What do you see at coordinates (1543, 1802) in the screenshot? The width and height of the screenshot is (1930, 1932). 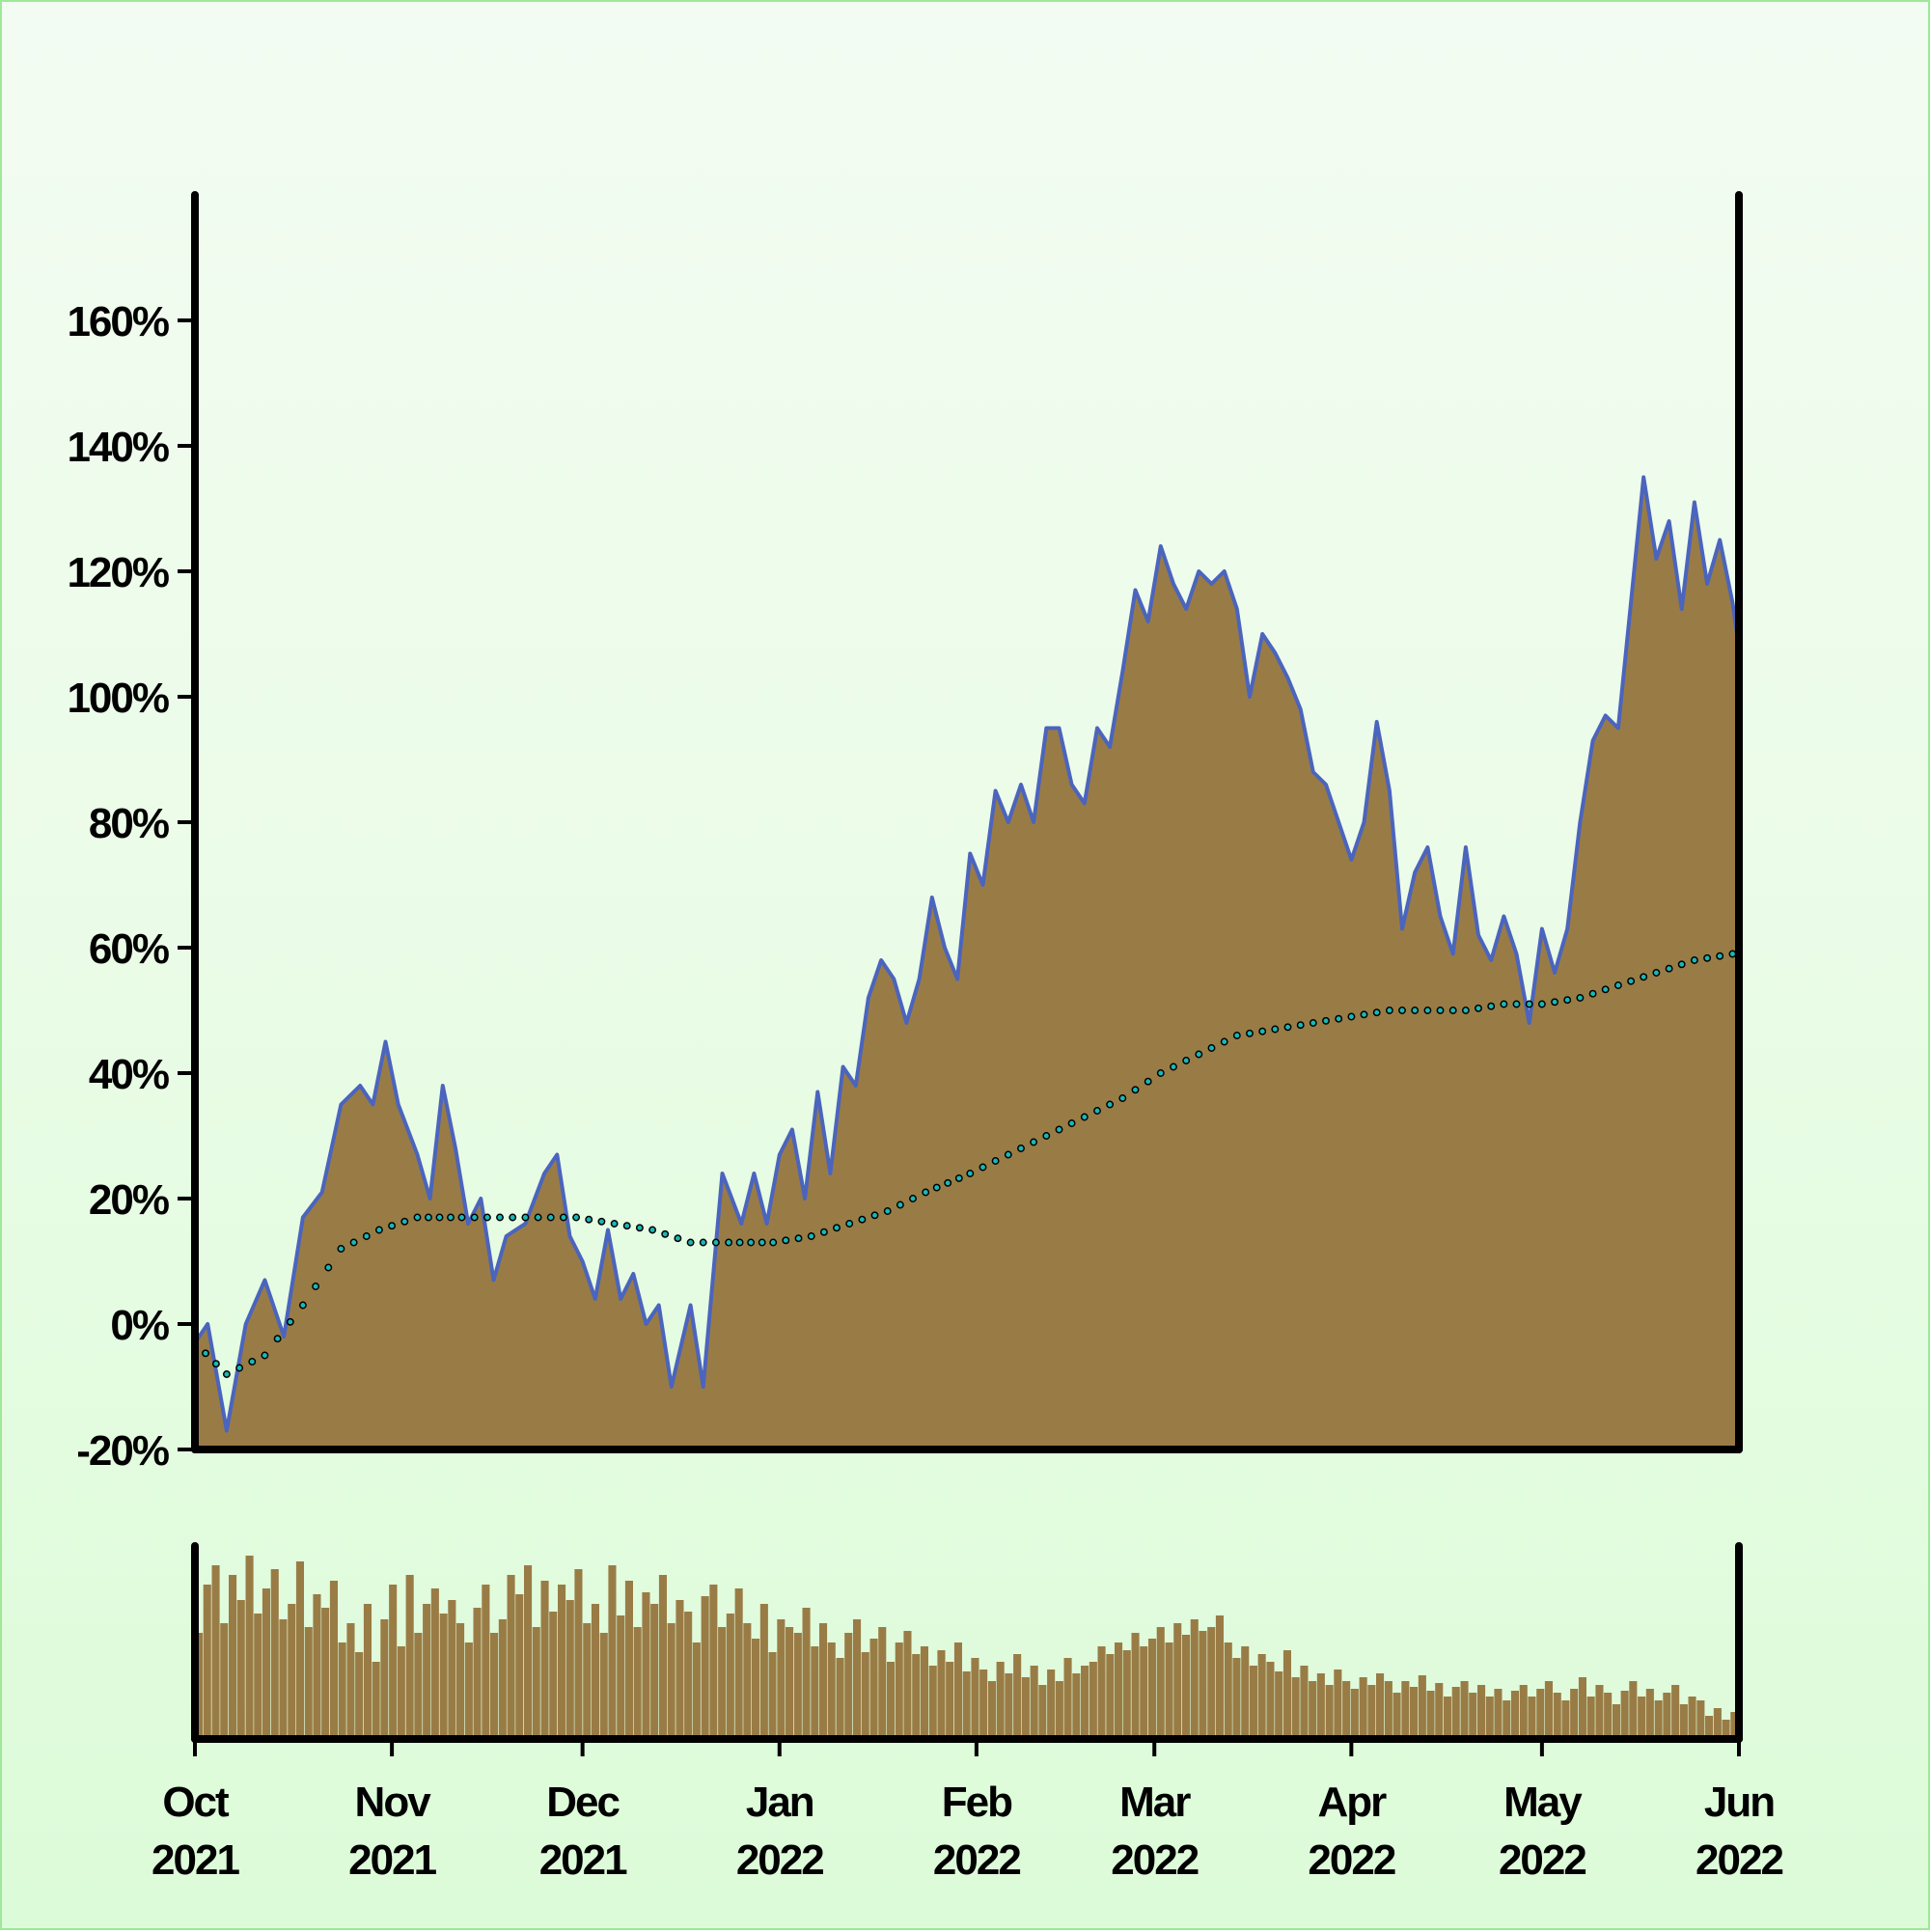 I see `x-tick-month: May` at bounding box center [1543, 1802].